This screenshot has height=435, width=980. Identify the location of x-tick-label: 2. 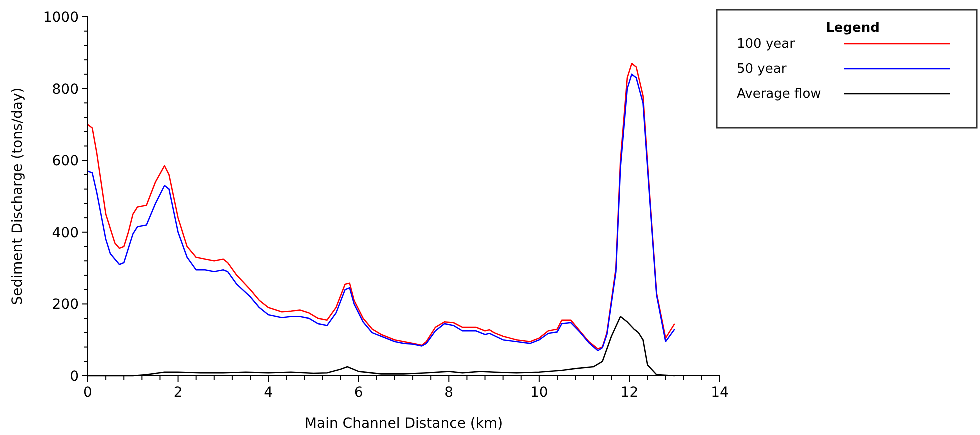
(178, 393).